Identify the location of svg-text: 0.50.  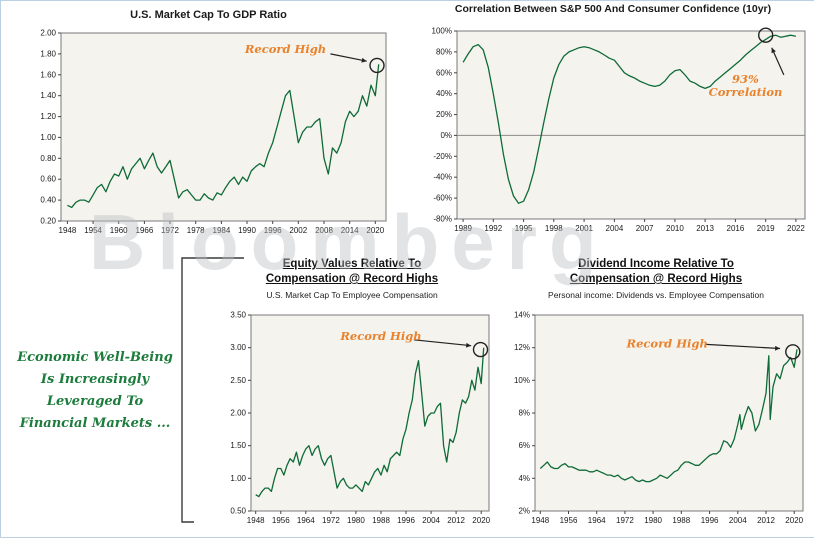
(238, 511).